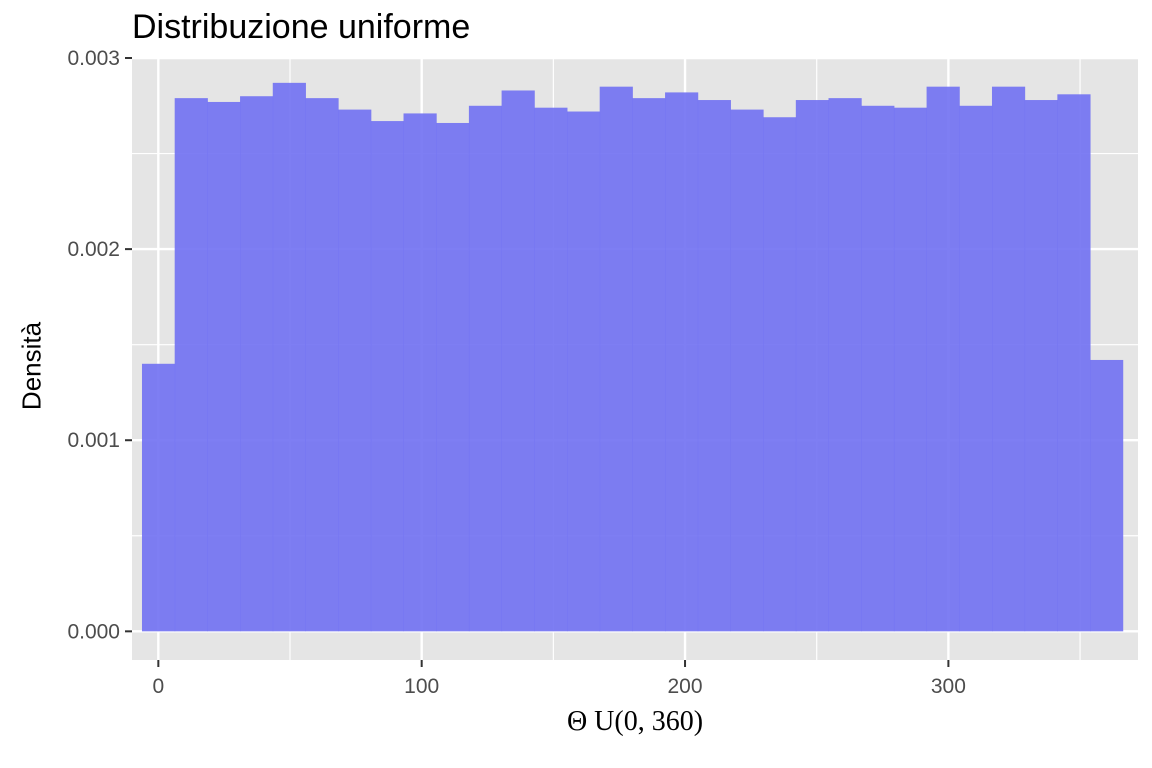  What do you see at coordinates (301, 27) in the screenshot?
I see `chart-title: Distribuzione uniforme` at bounding box center [301, 27].